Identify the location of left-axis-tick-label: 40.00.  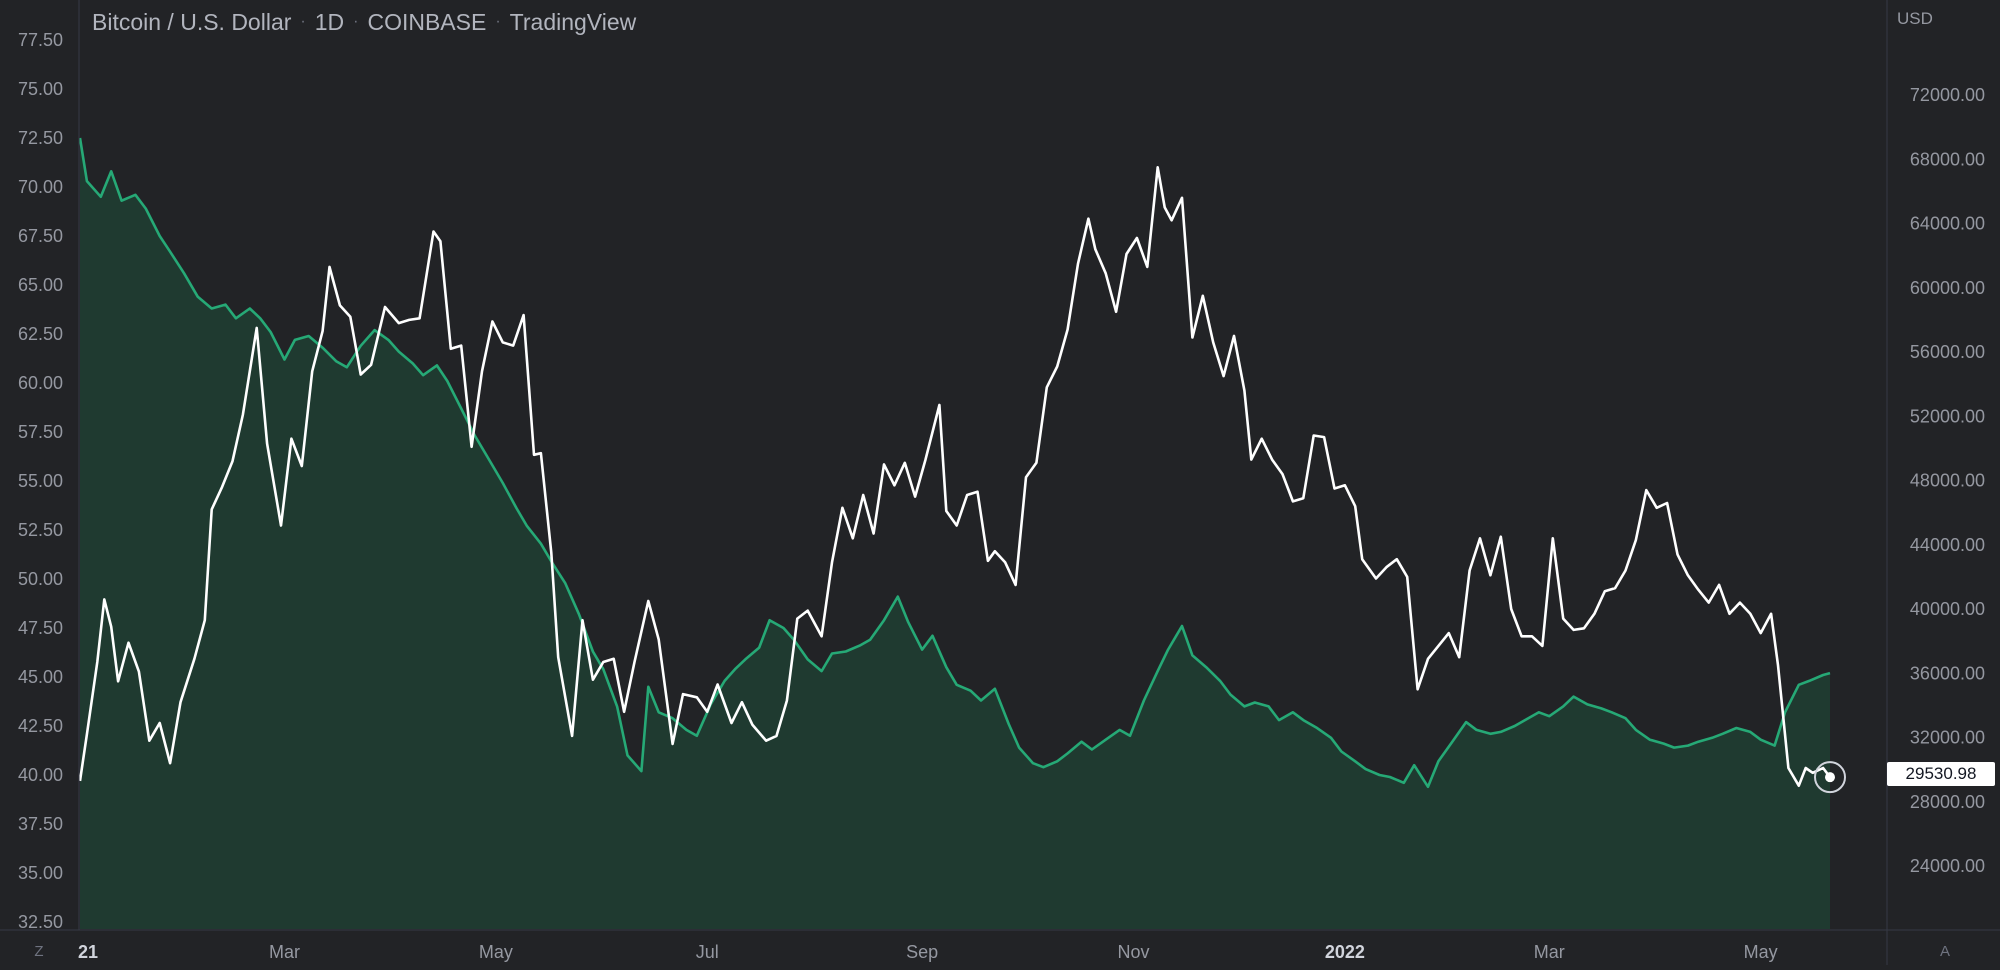
(40, 775).